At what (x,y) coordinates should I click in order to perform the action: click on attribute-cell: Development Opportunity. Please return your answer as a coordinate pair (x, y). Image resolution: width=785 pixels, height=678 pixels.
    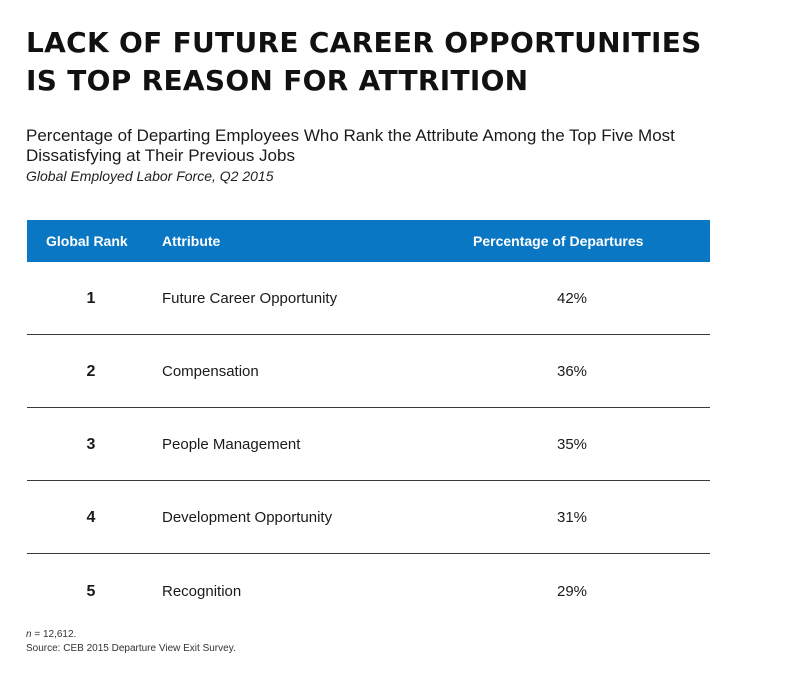
    Looking at the image, I should click on (247, 517).